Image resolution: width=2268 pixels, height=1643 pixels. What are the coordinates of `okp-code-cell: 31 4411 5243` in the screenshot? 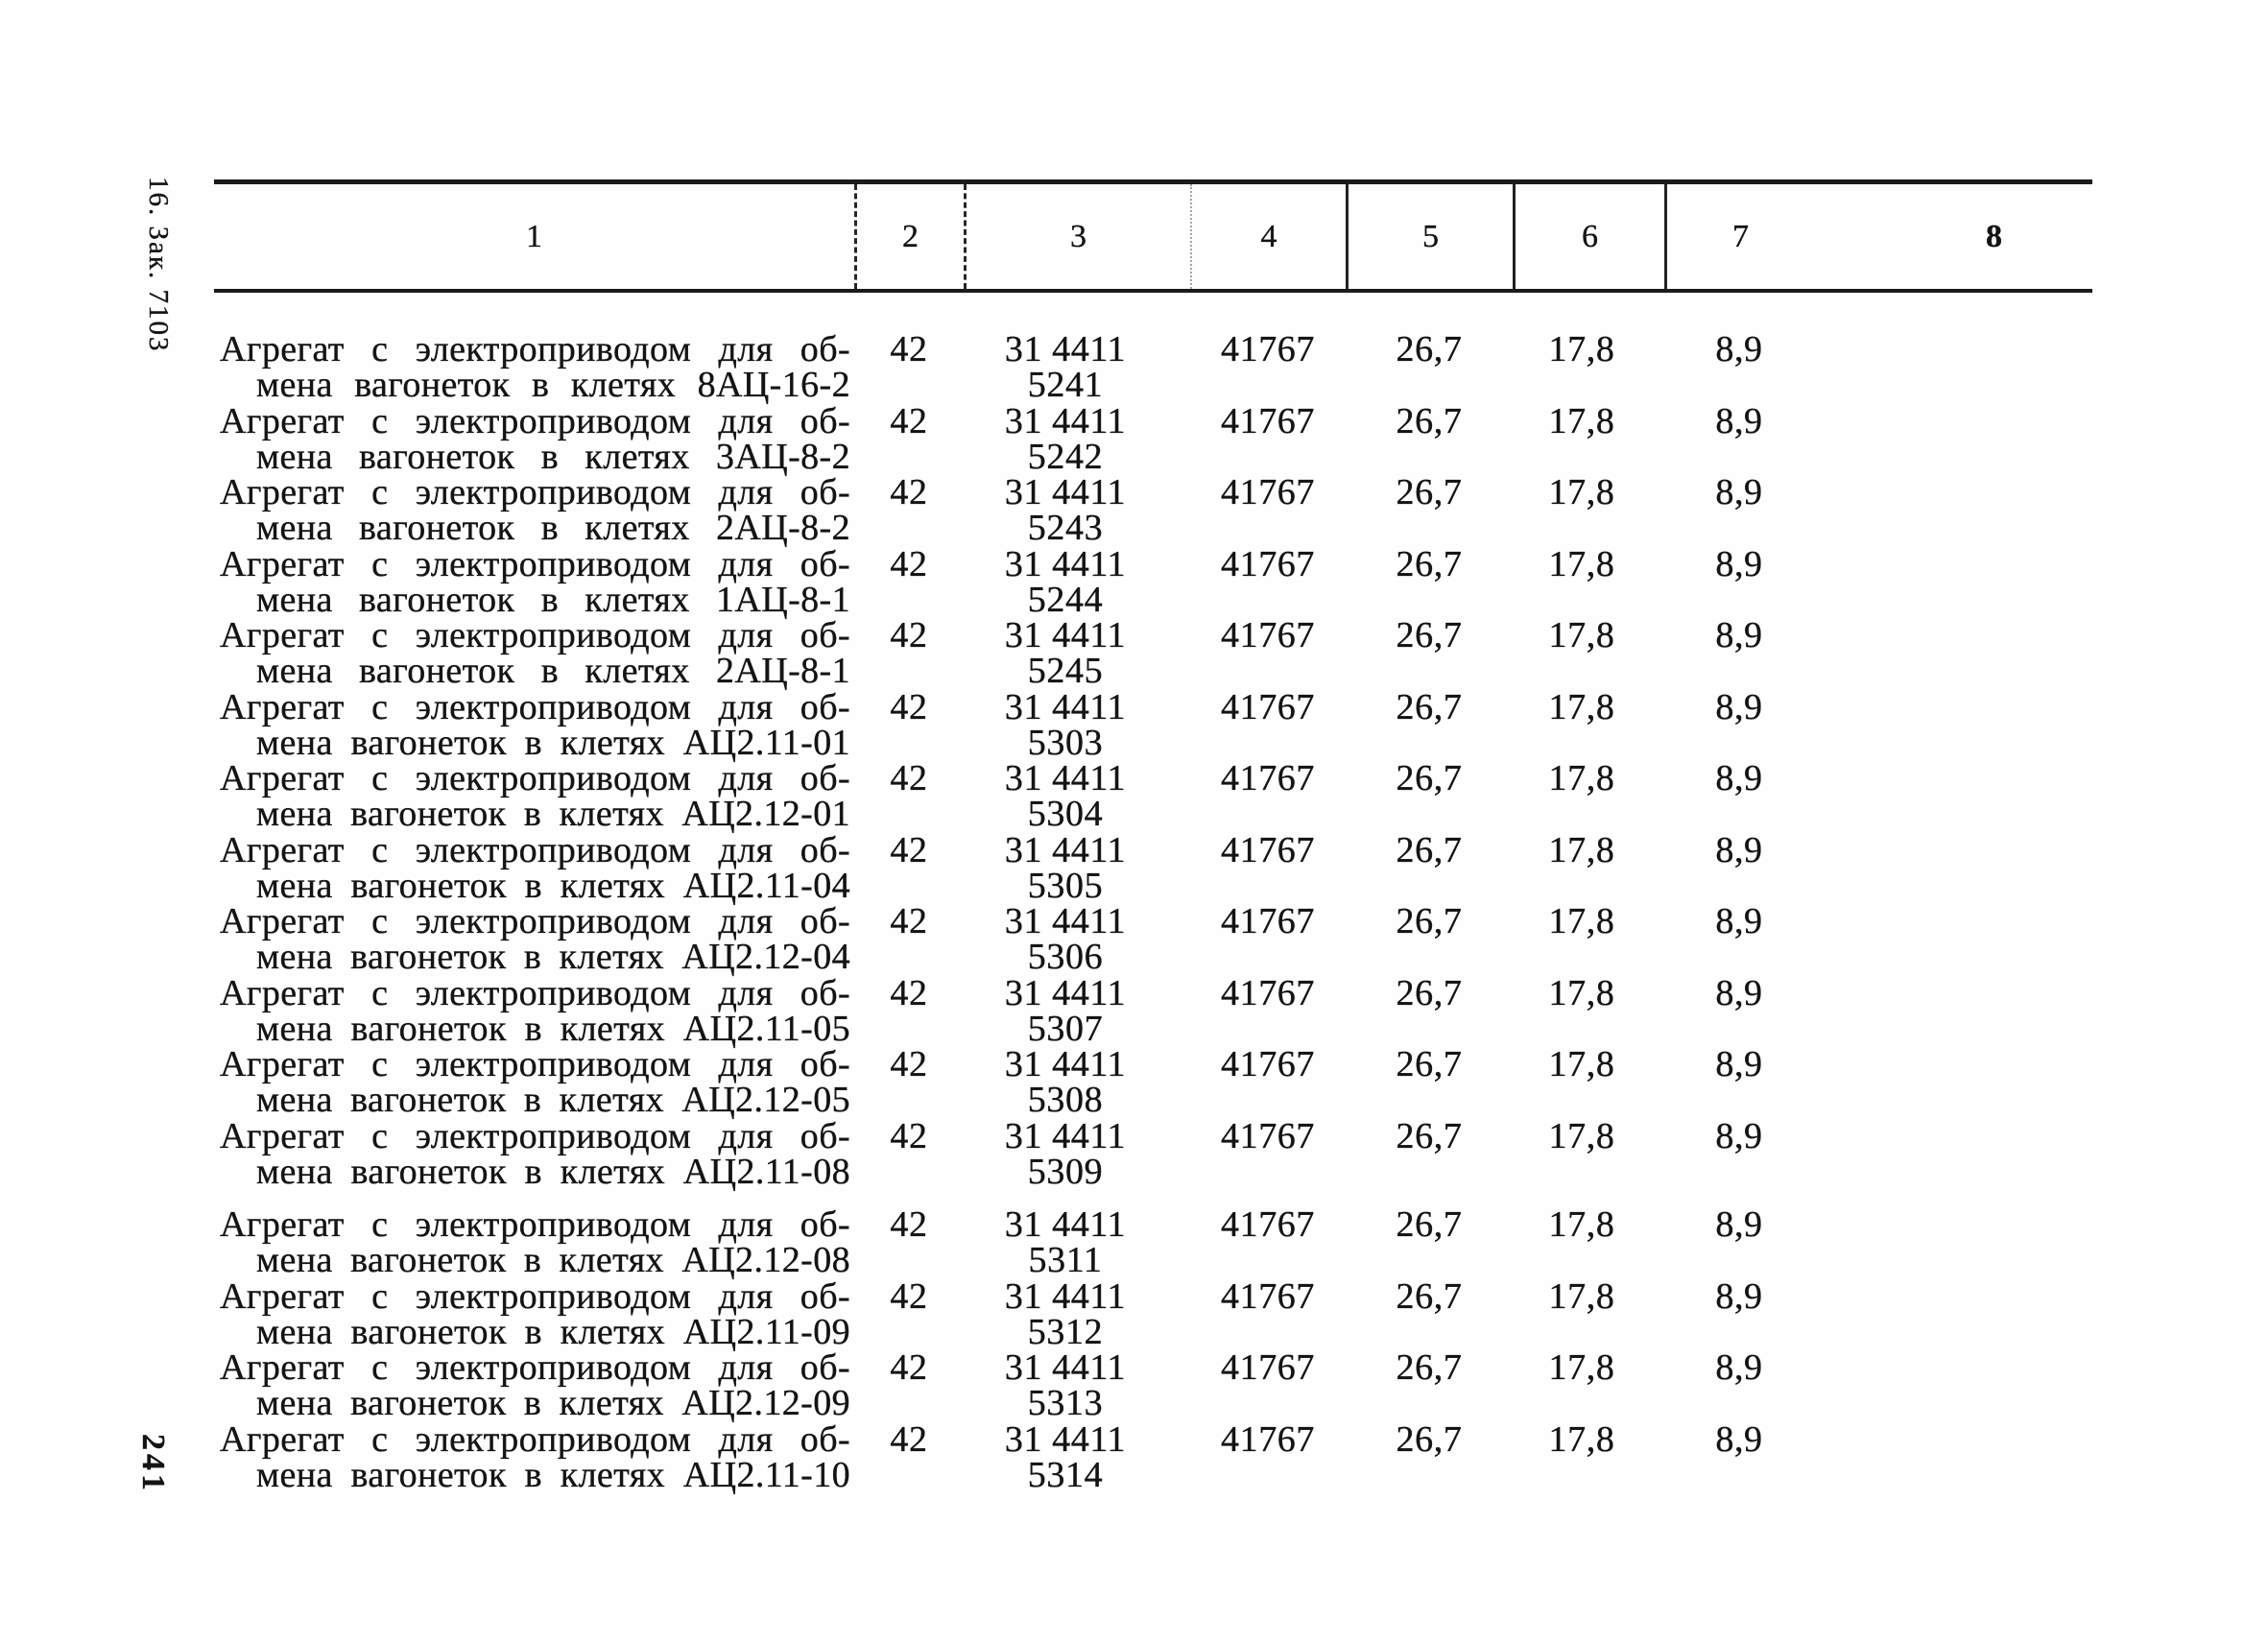 It's located at (1065, 510).